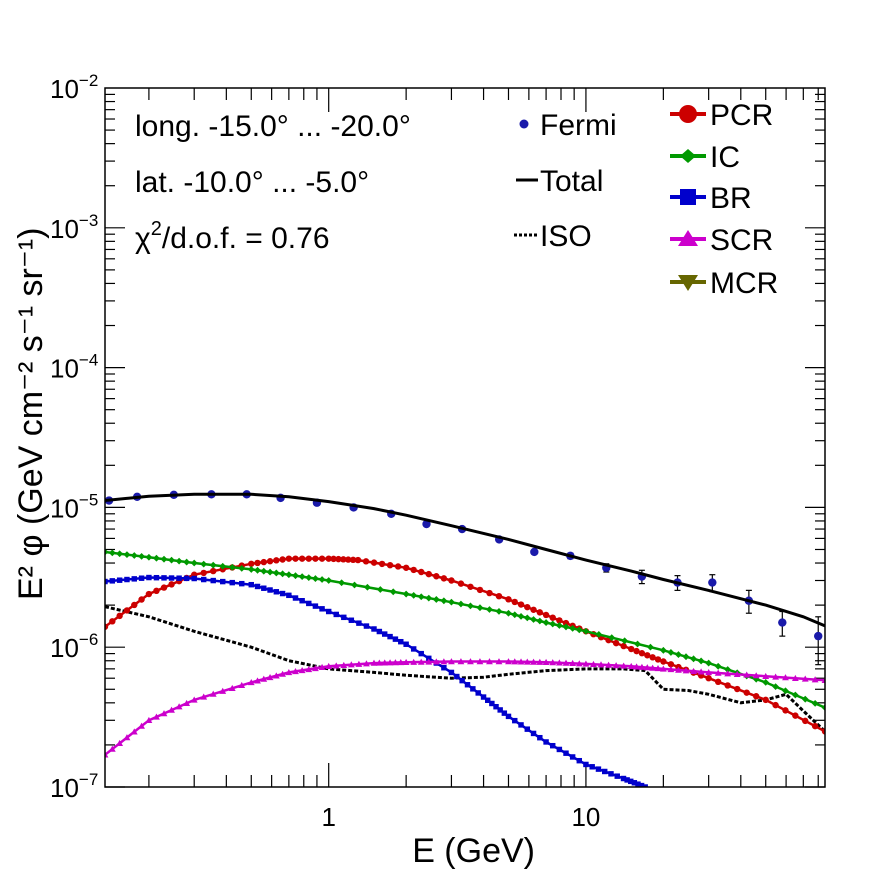 This screenshot has height=872, width=896. Describe the element at coordinates (465, 560) in the screenshot. I see `series-total-line` at that location.